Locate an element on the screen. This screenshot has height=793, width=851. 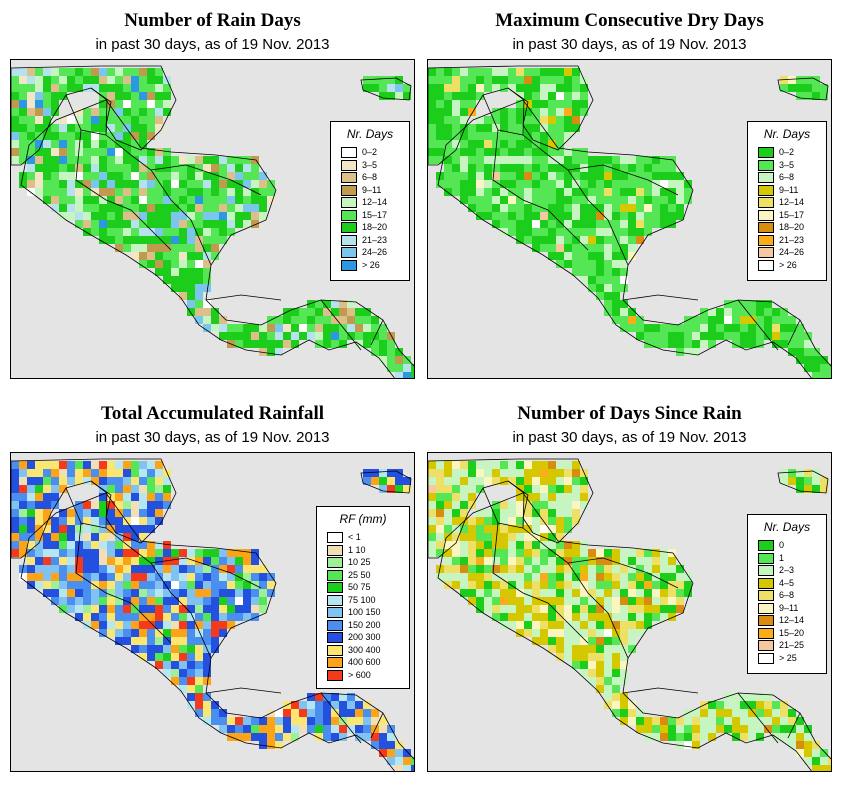
legend-label: 300 400 is located at coordinates (364, 649).